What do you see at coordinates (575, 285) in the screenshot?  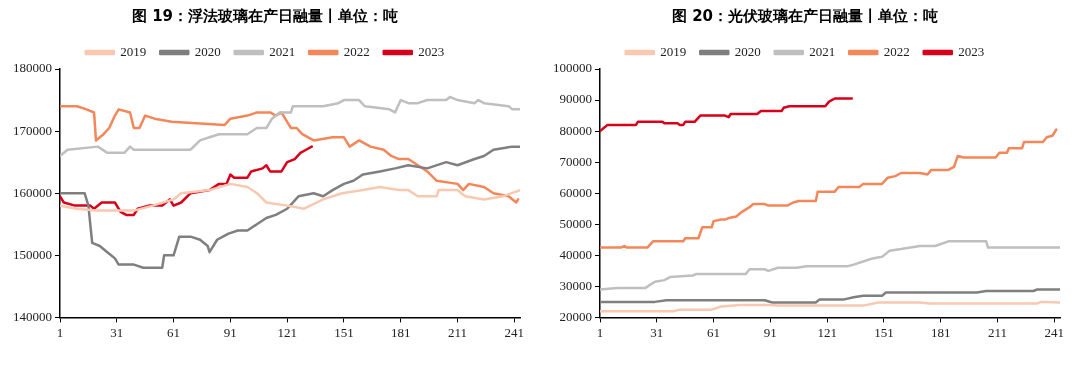 I see `y-tick-label: 30000` at bounding box center [575, 285].